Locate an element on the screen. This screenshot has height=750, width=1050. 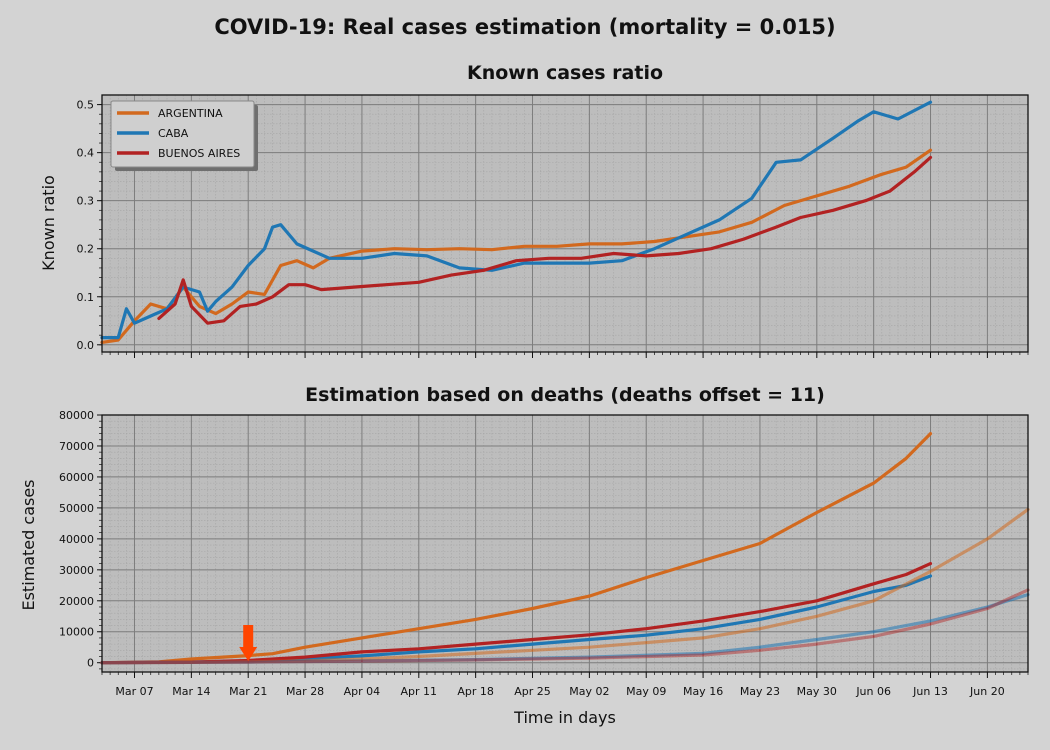
y-tick-label: 0 is located at coordinates (90, 663).